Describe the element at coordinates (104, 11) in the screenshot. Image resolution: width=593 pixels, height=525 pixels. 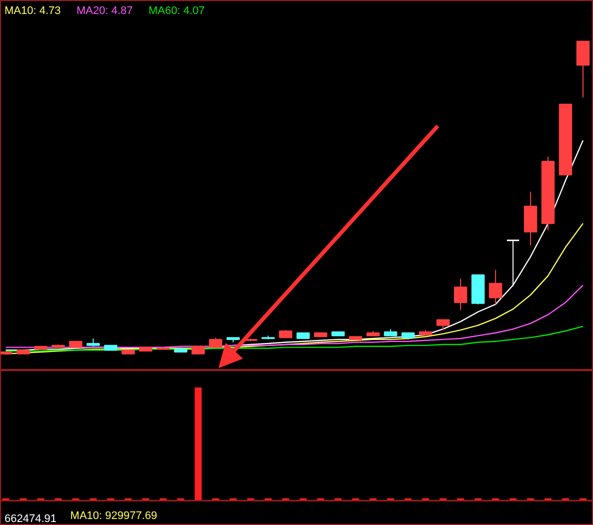
I see `text: MA20: 4.87` at that location.